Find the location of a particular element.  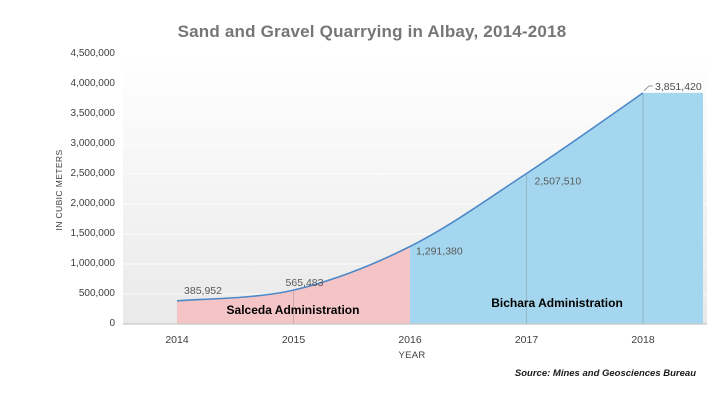

data-label-2016: 1,291,380 is located at coordinates (439, 252).